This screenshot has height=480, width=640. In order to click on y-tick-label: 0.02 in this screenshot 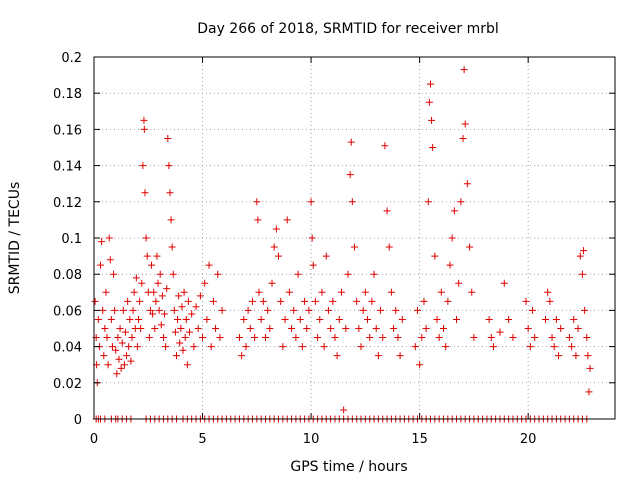, I will do `click(67, 384)`.